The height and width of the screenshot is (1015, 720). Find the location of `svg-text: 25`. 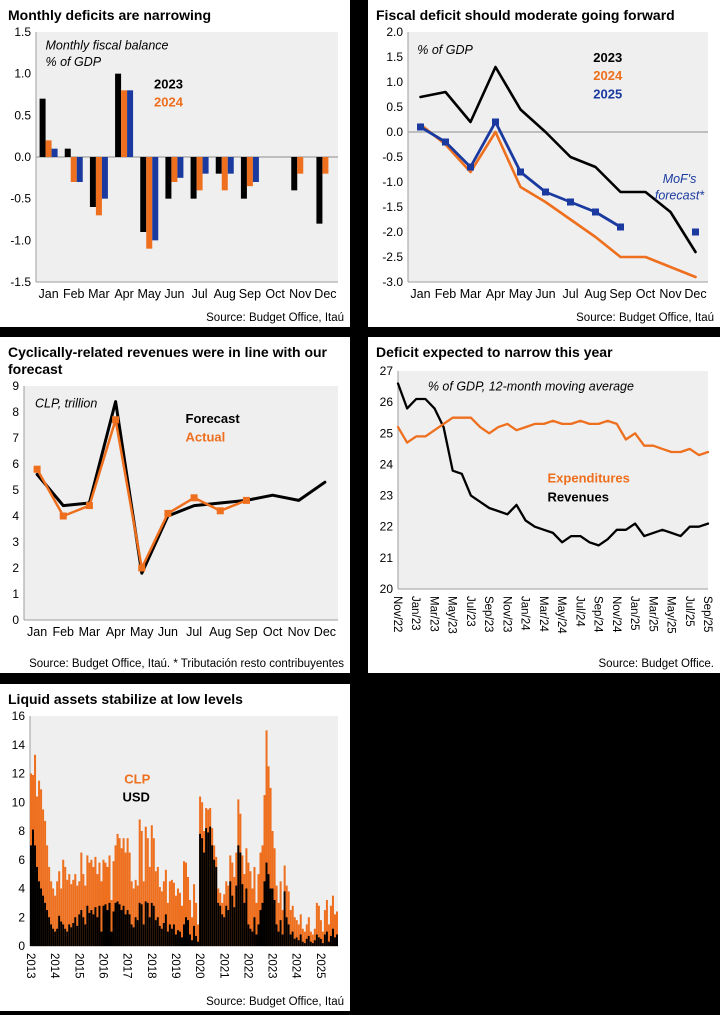

svg-text: 25 is located at coordinates (387, 433).